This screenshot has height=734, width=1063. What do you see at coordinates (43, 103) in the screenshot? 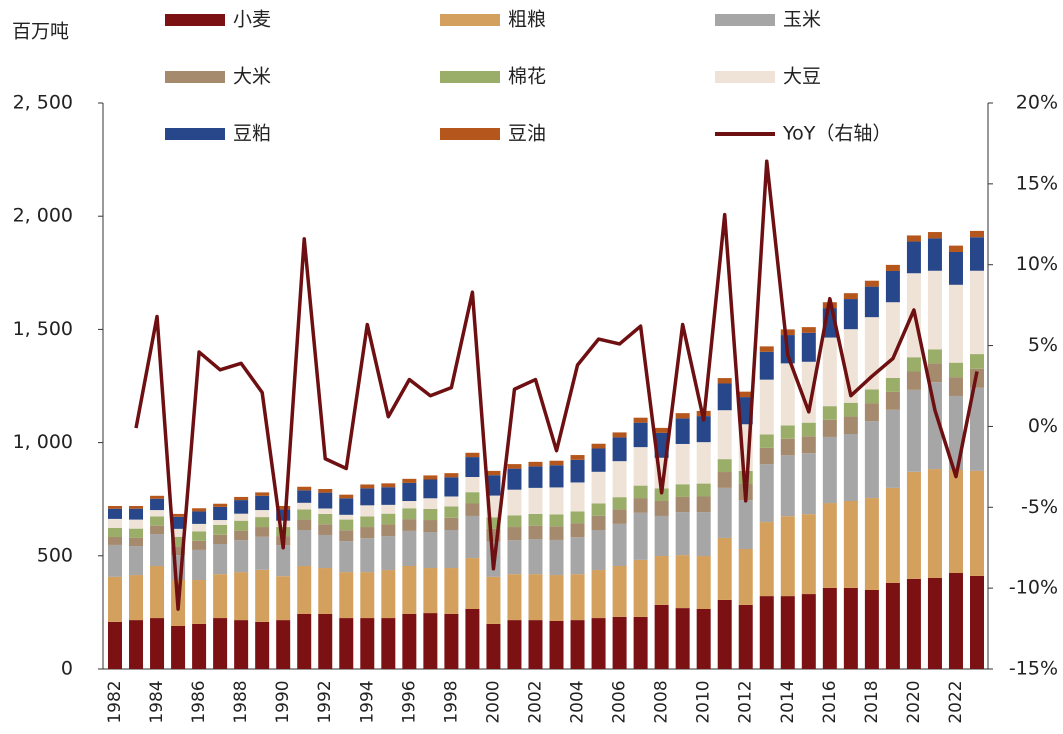
I see `y-tick-label: 2, 500` at bounding box center [43, 103].